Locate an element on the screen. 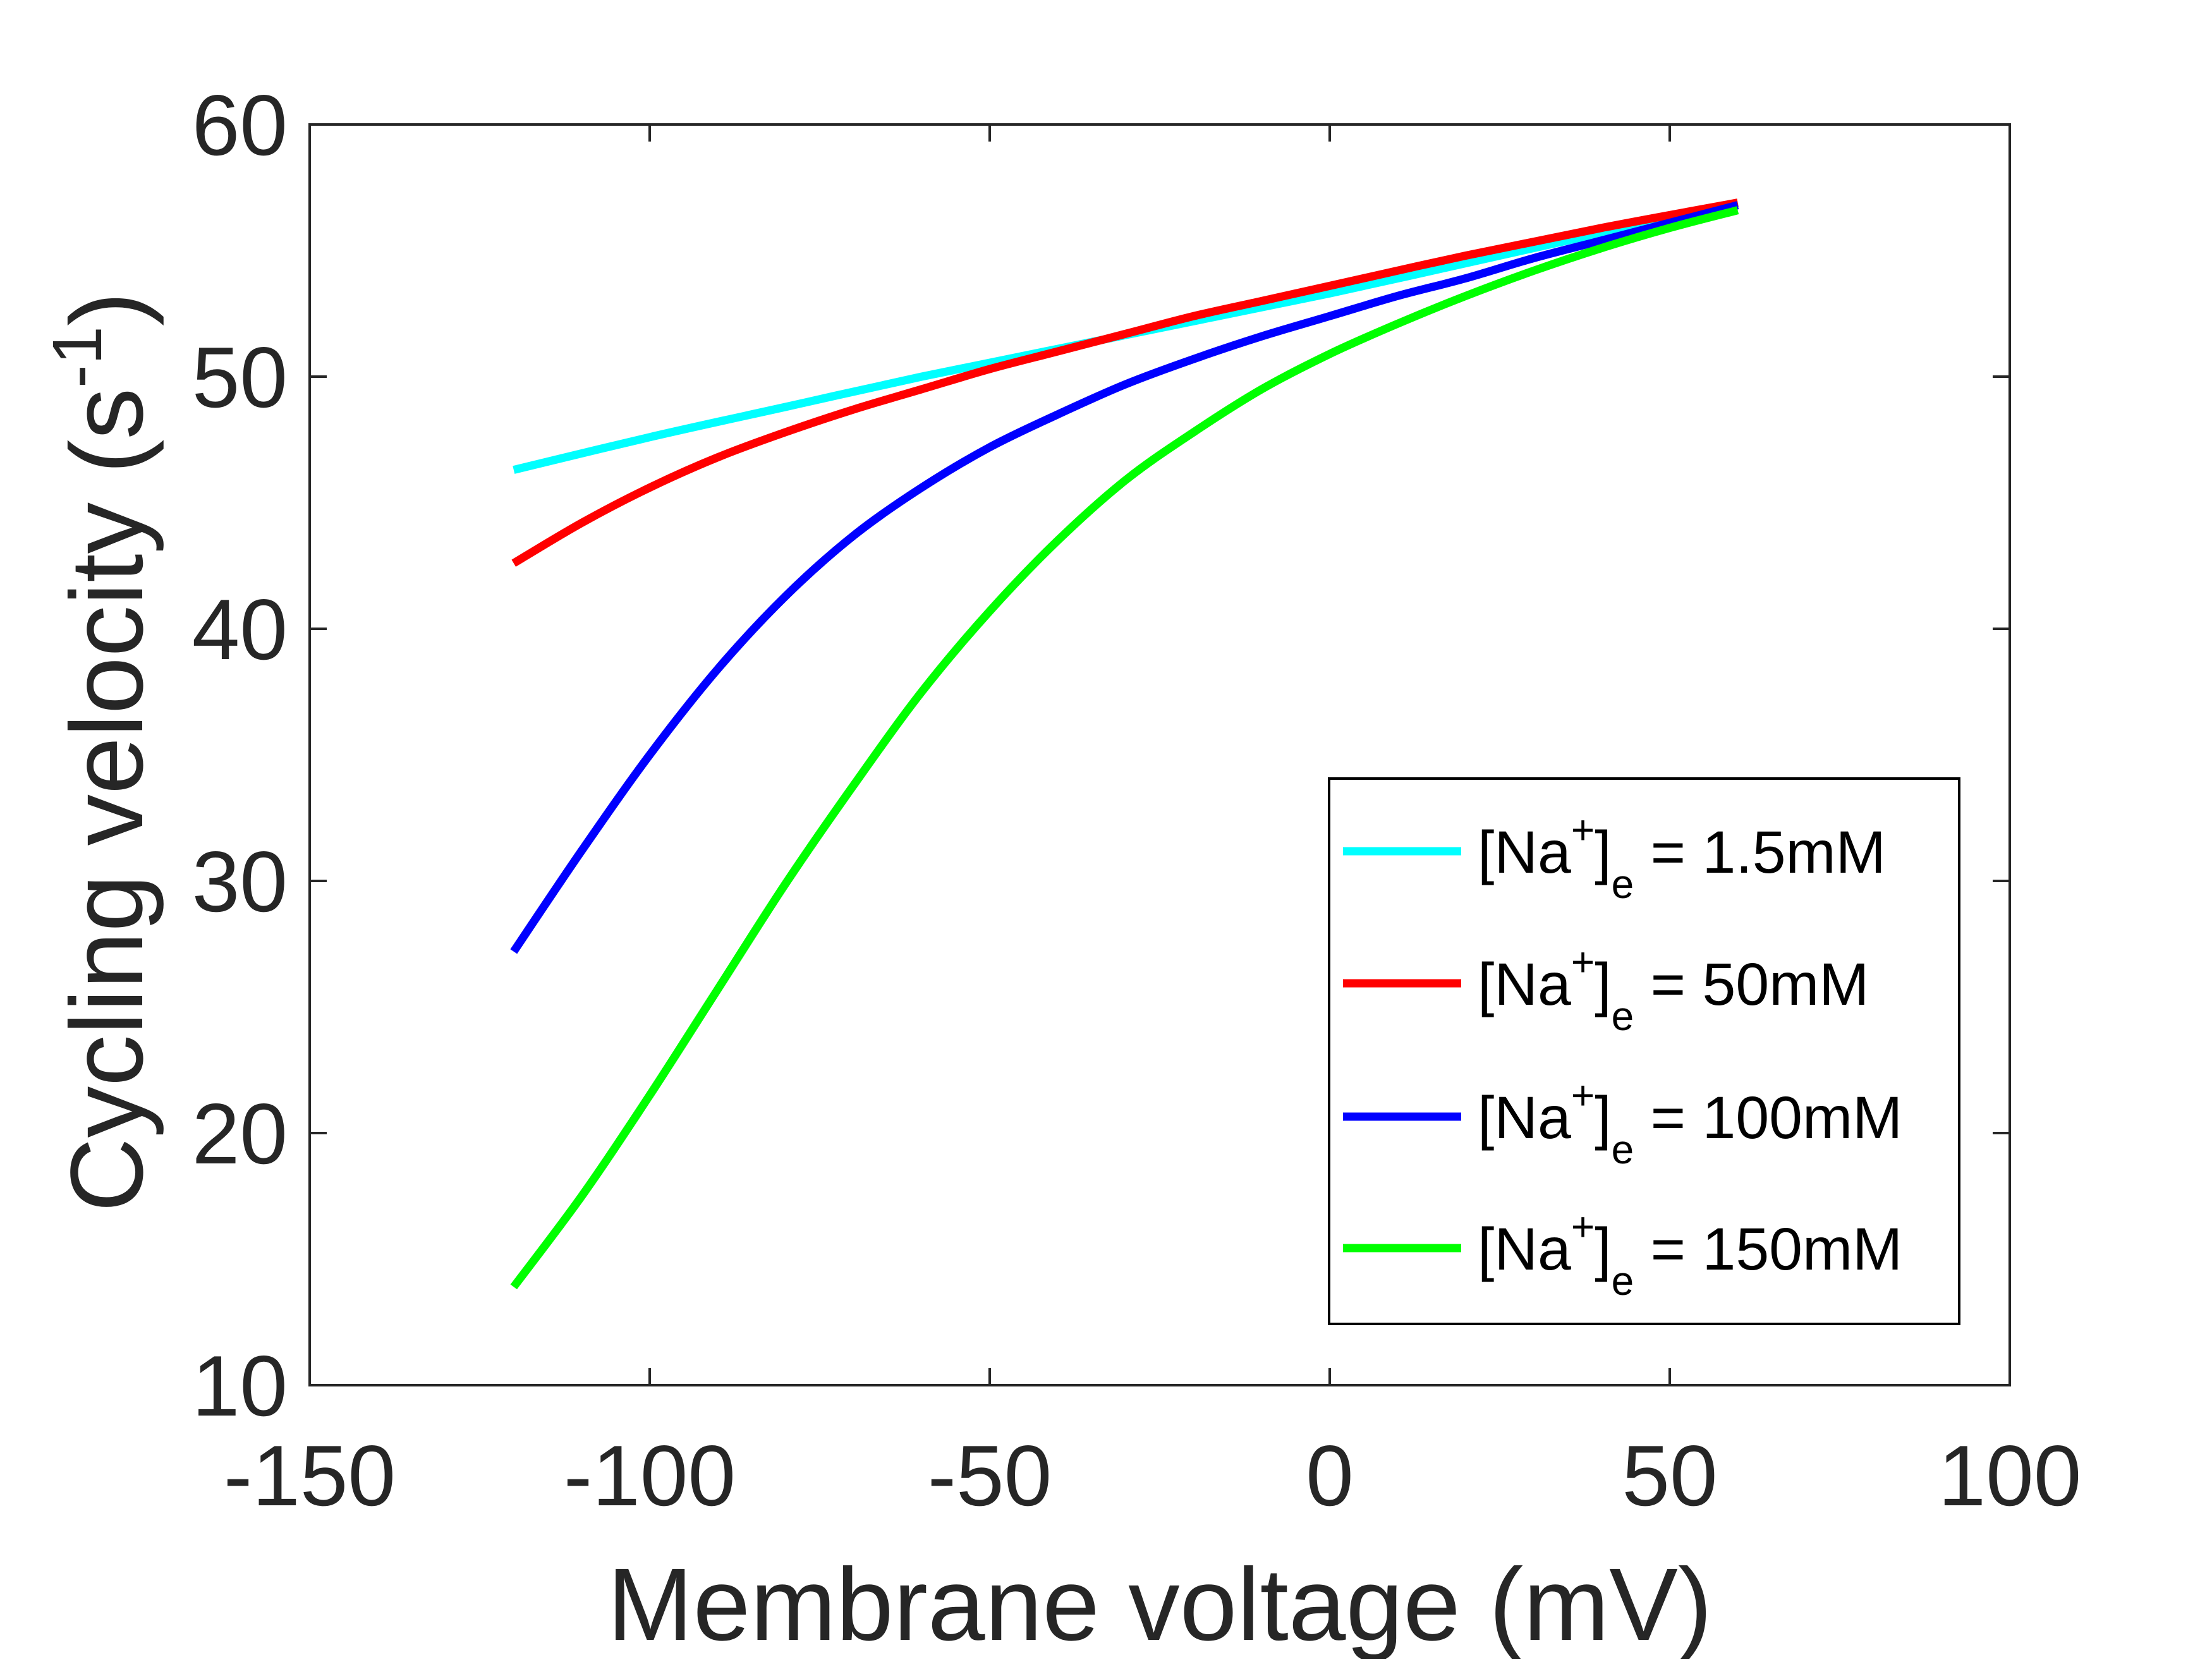  legend-entry-3: [Na+]e = 100mM is located at coordinates (1622, 1122).